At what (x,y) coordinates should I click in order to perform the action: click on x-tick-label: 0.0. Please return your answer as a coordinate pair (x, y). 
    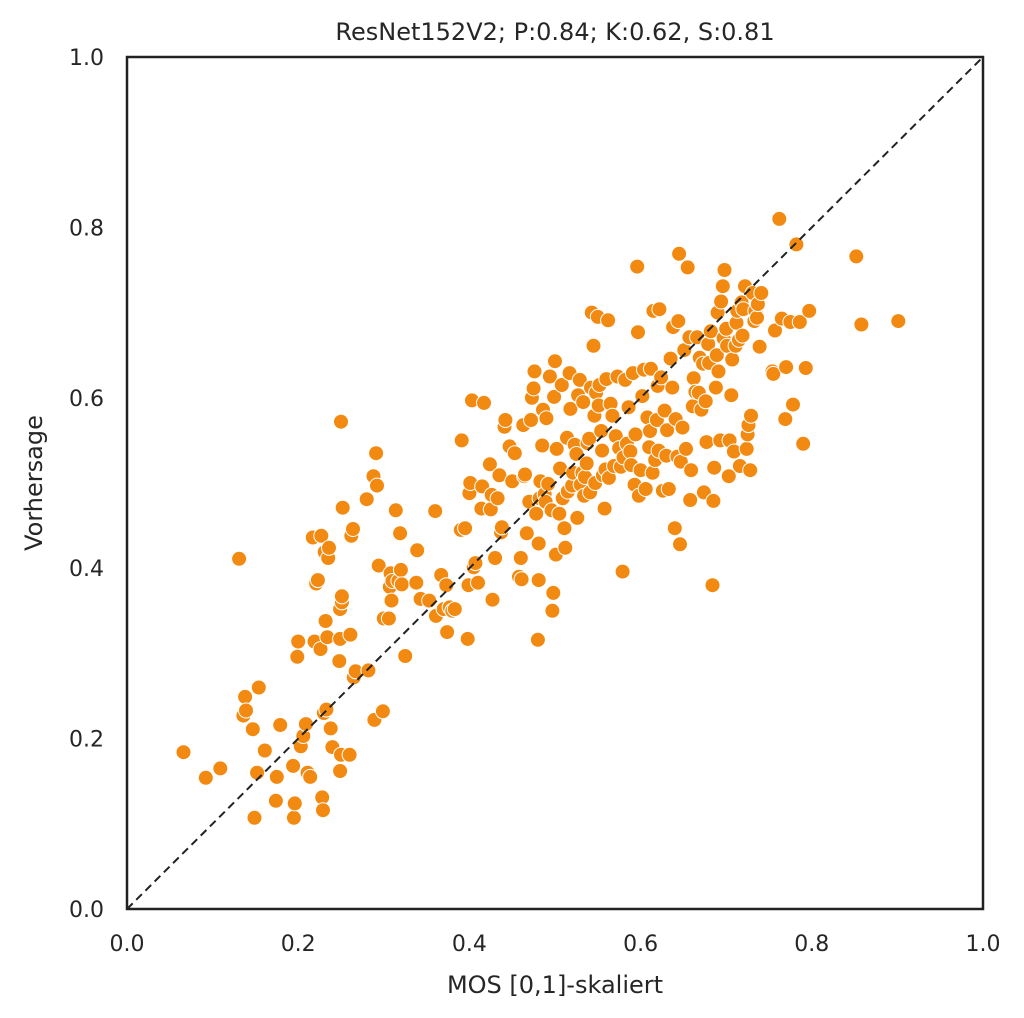
    Looking at the image, I should click on (127, 944).